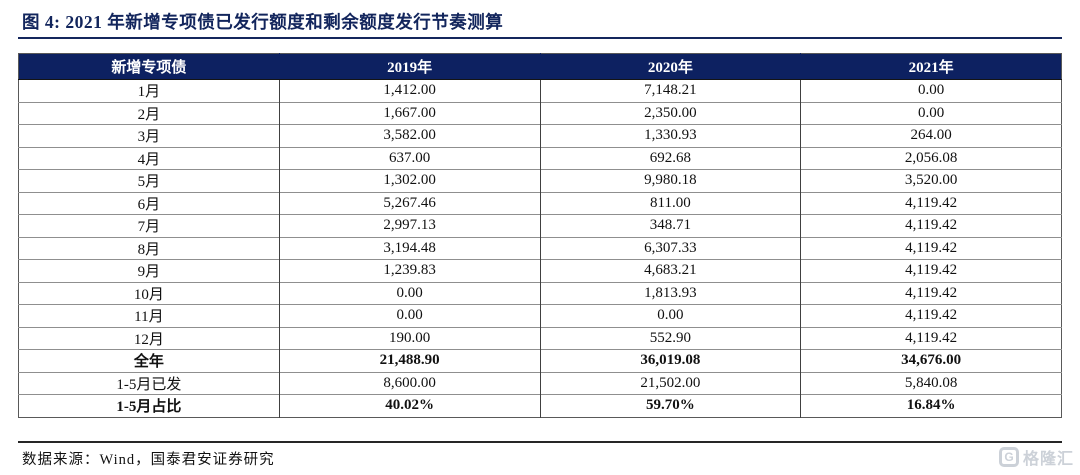 The width and height of the screenshot is (1080, 475). What do you see at coordinates (670, 180) in the screenshot?
I see `table-cell: 9,980.18` at bounding box center [670, 180].